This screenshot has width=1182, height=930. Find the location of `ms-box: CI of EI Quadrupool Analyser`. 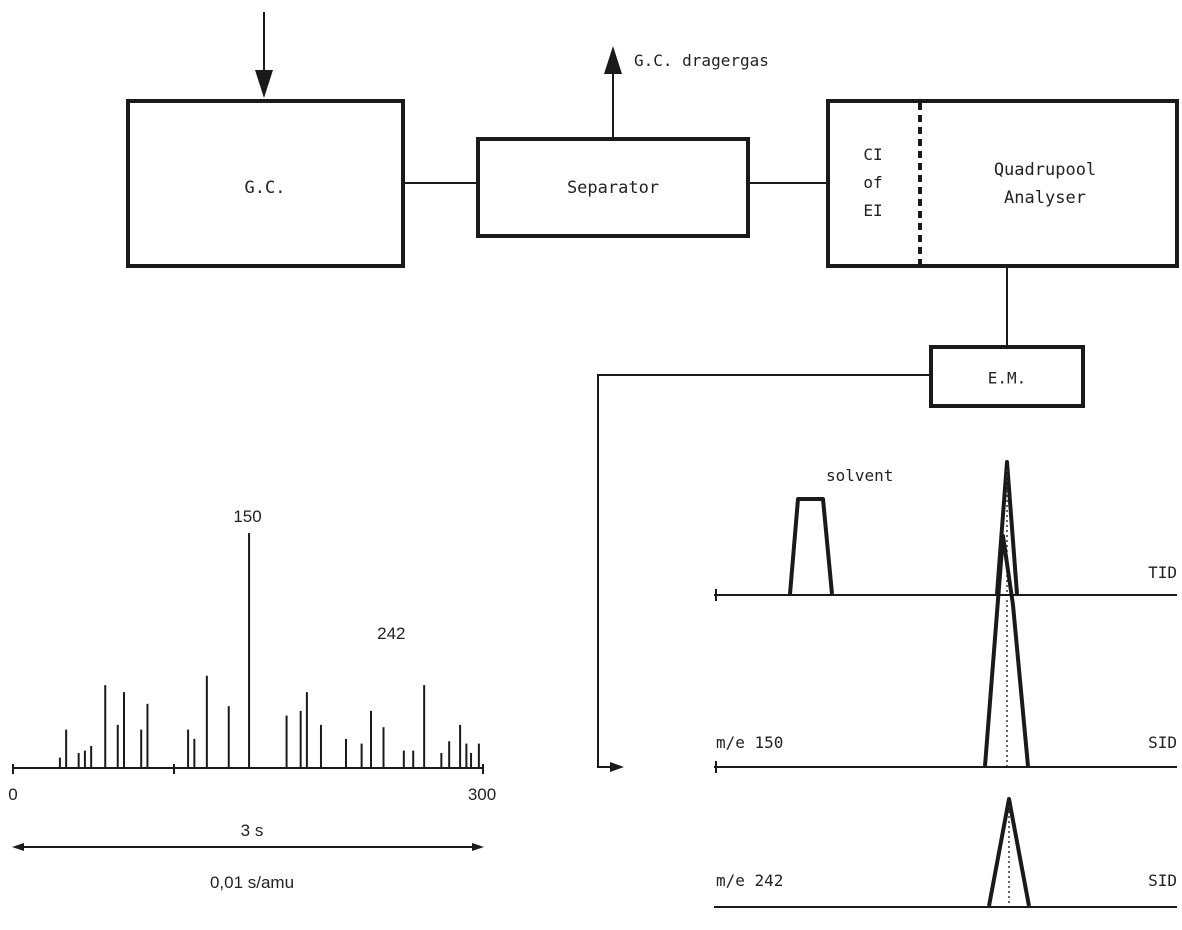

ms-box: CI of EI Quadrupool Analyser is located at coordinates (1002, 183).